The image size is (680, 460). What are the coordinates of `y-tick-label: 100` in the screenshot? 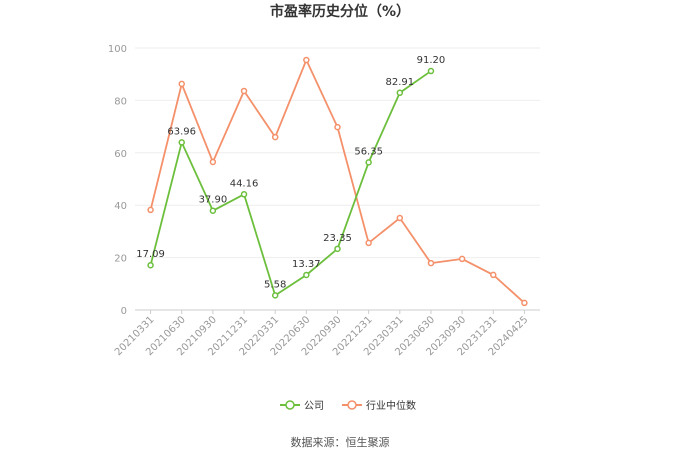 It's located at (117, 49).